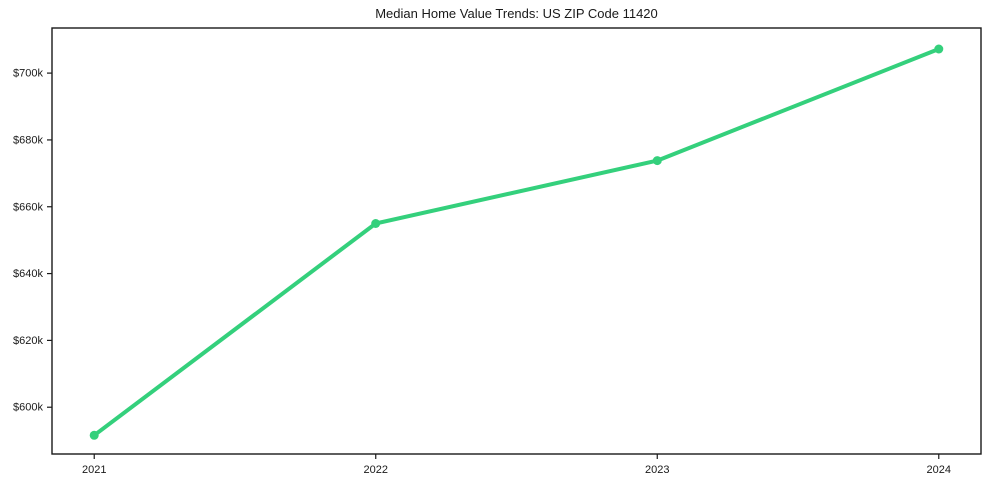 This screenshot has width=990, height=490. What do you see at coordinates (28, 140) in the screenshot?
I see `y-tick-label: $680k` at bounding box center [28, 140].